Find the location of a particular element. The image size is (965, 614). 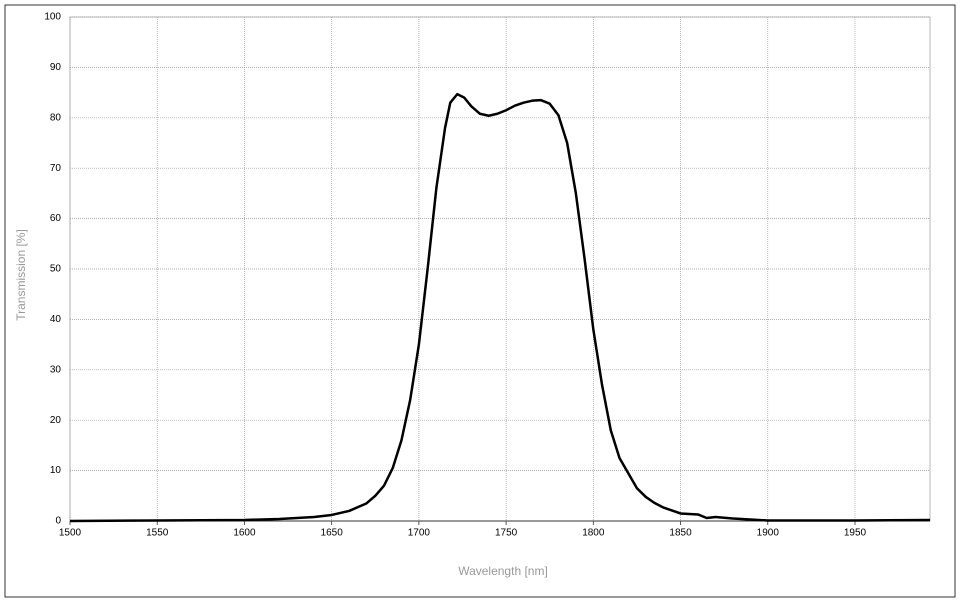

x-tick-label: 1500 is located at coordinates (70, 533).